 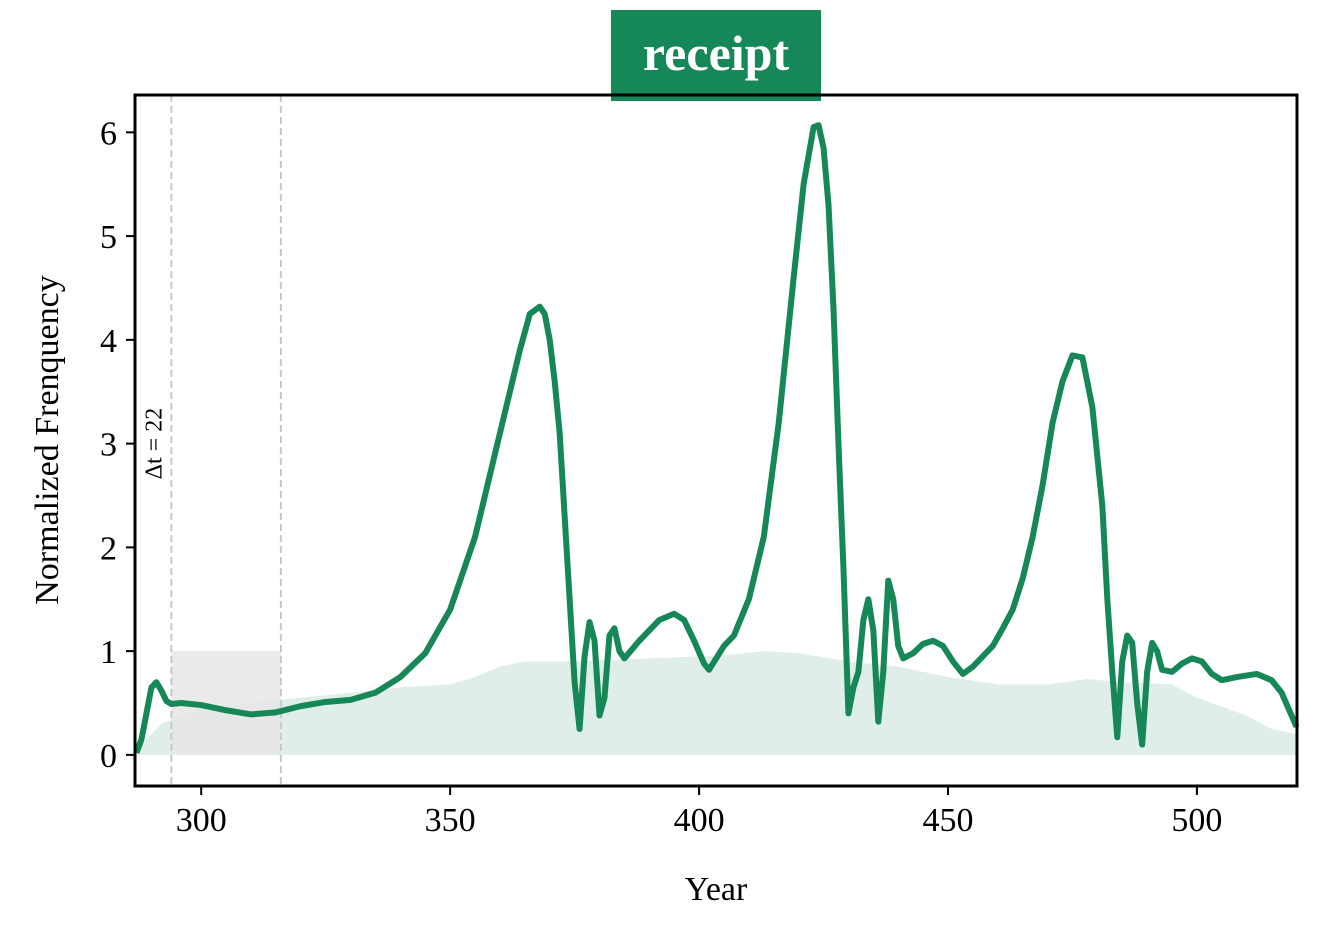 I want to click on window-label: Δt = 22, so click(x=154, y=444).